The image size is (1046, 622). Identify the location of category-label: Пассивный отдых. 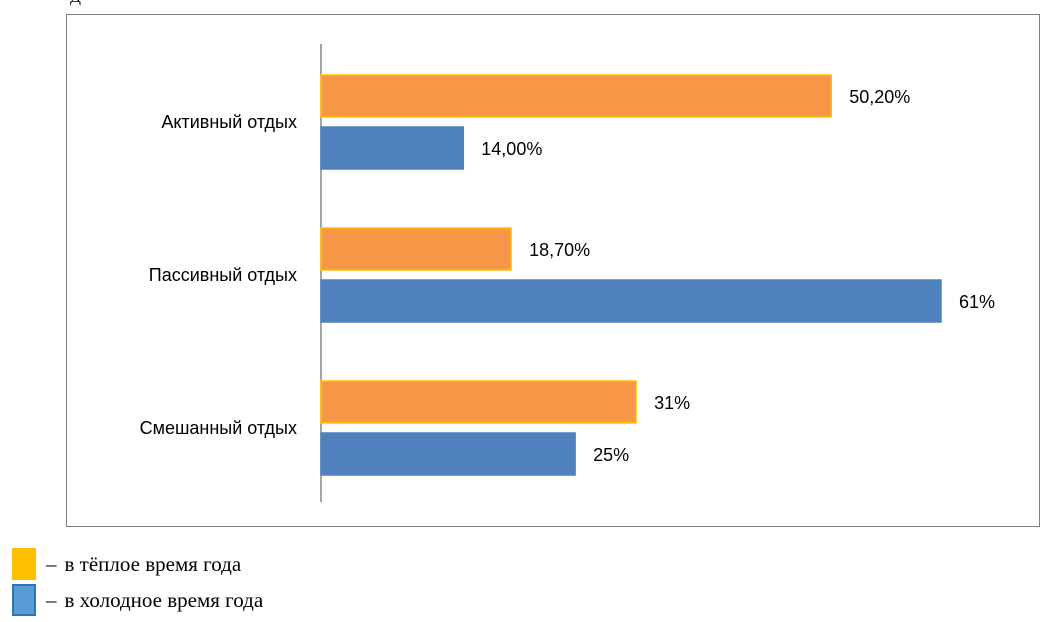
(223, 275).